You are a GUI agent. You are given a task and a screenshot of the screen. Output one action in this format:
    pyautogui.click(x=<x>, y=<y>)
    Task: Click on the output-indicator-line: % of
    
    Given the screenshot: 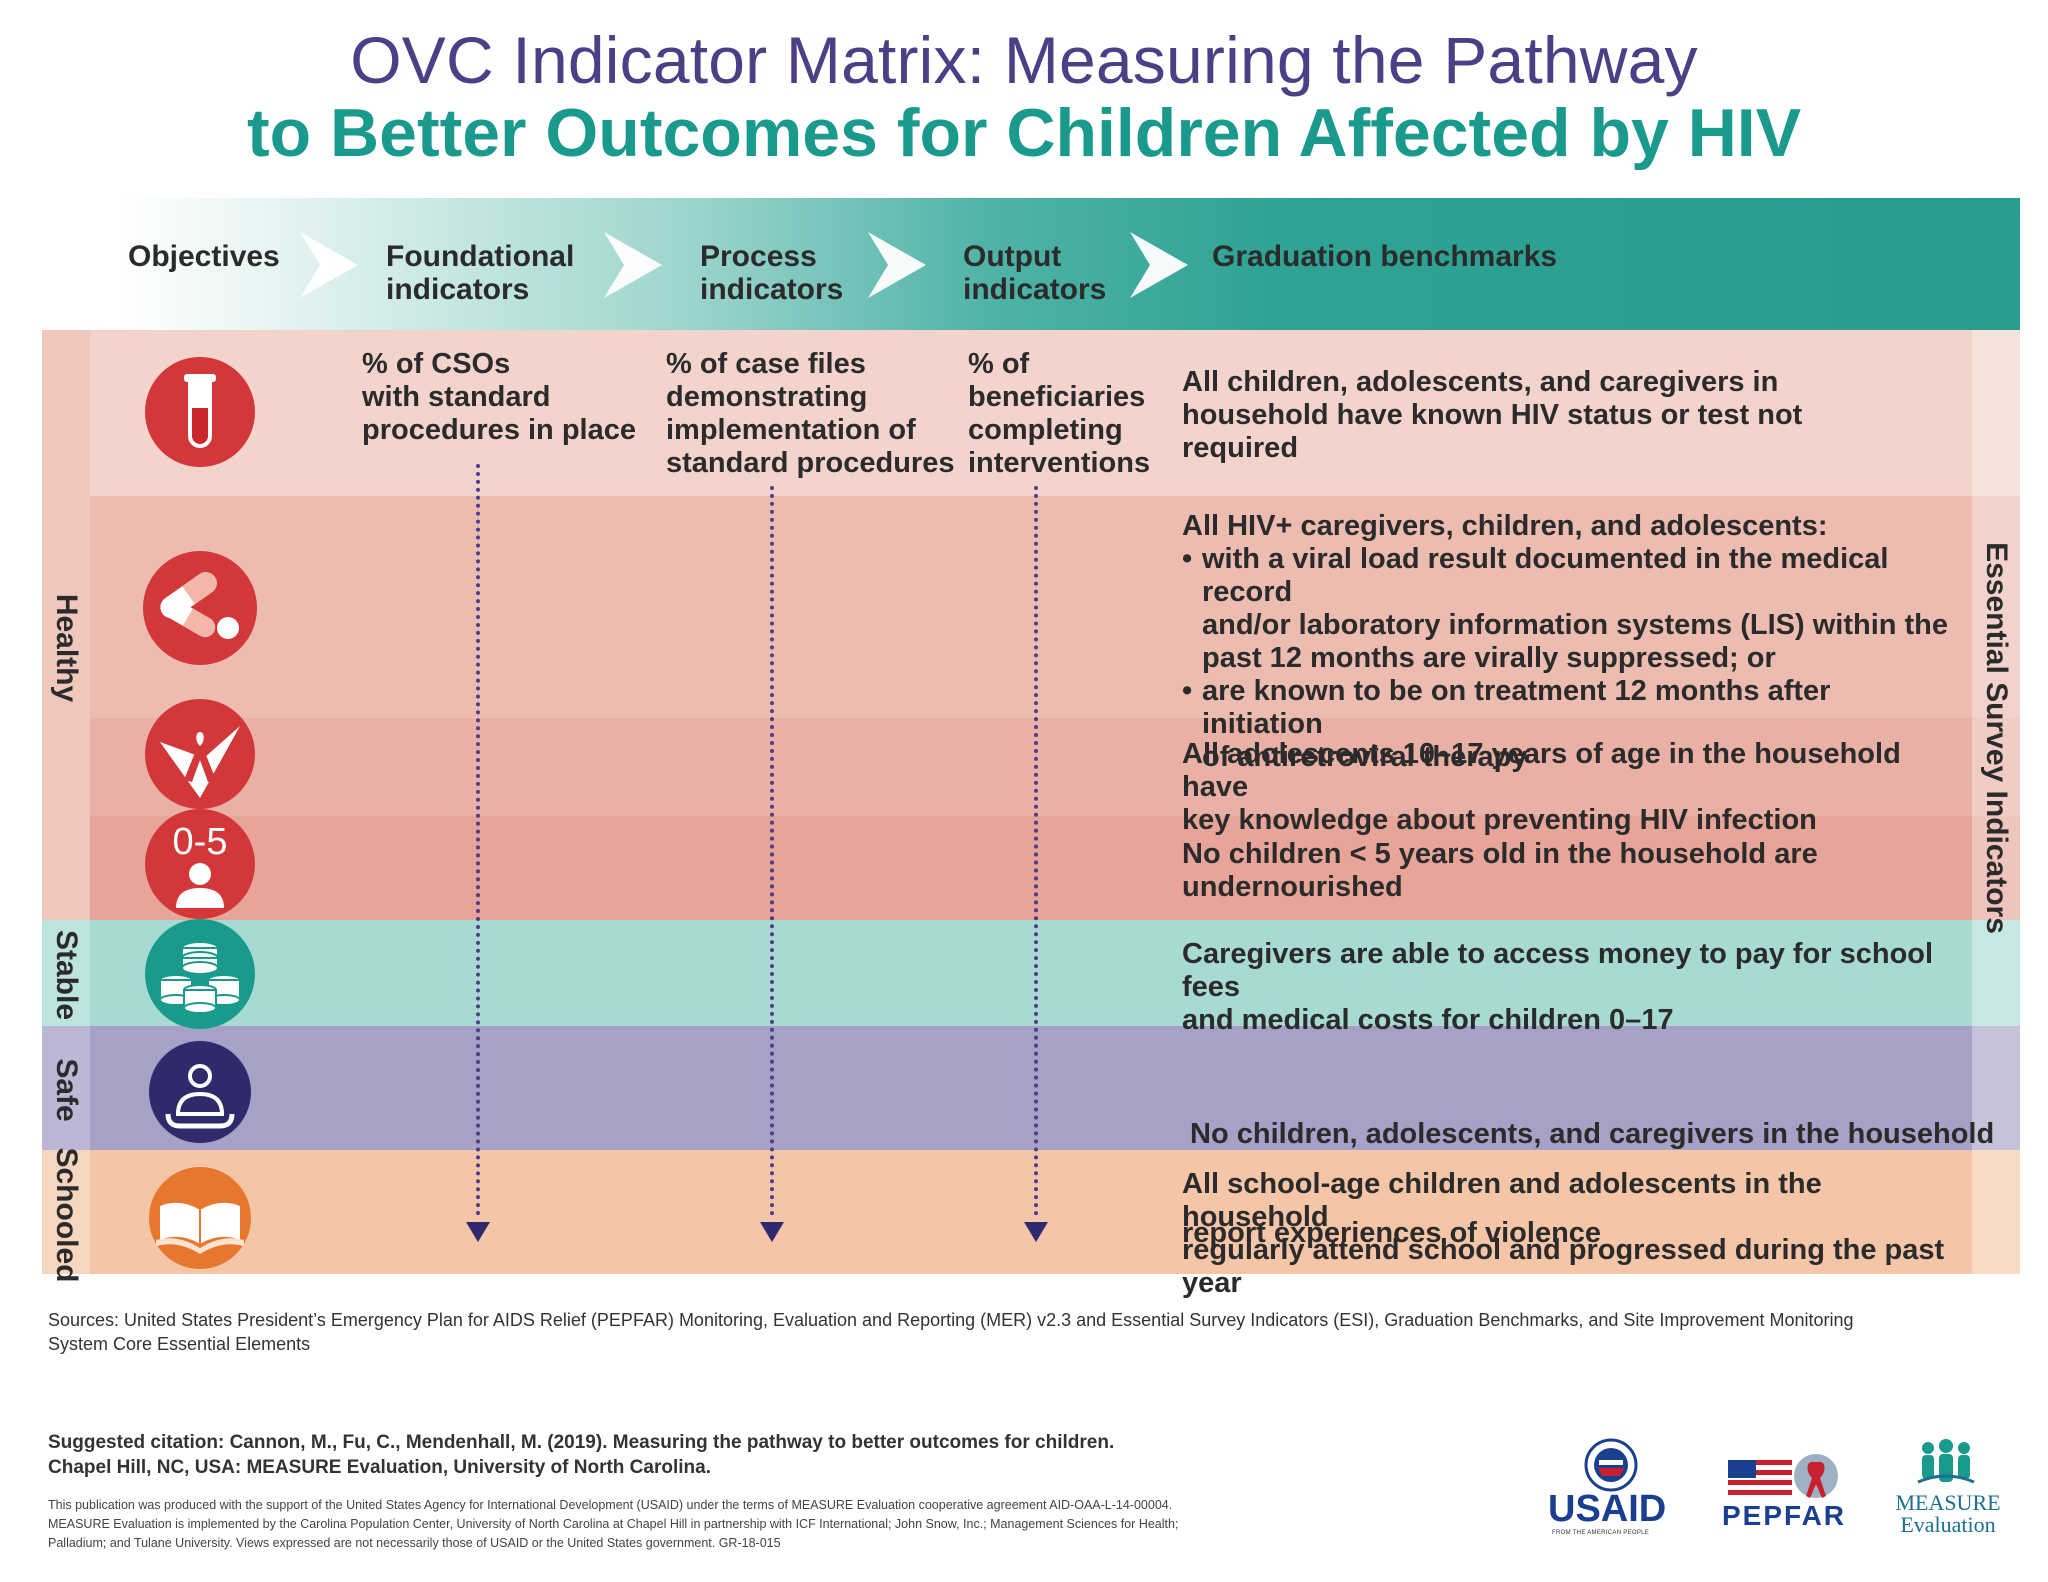 What is the action you would take?
    pyautogui.click(x=999, y=364)
    